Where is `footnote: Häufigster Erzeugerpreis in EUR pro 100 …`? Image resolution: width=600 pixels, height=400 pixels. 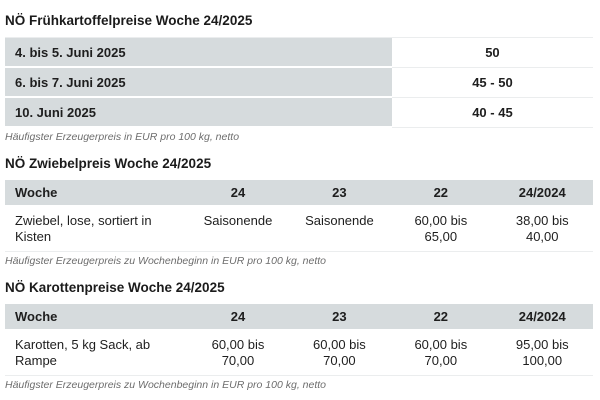 footnote: Häufigster Erzeugerpreis in EUR pro 100 … is located at coordinates (122, 137).